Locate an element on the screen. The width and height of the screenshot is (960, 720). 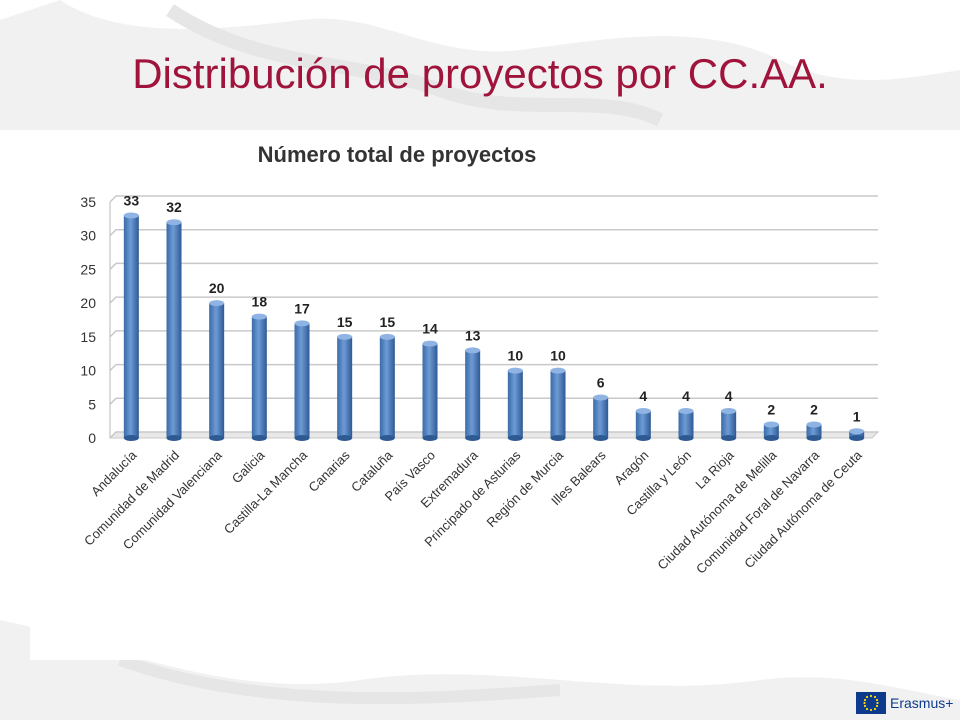
data-label: 6 is located at coordinates (601, 383).